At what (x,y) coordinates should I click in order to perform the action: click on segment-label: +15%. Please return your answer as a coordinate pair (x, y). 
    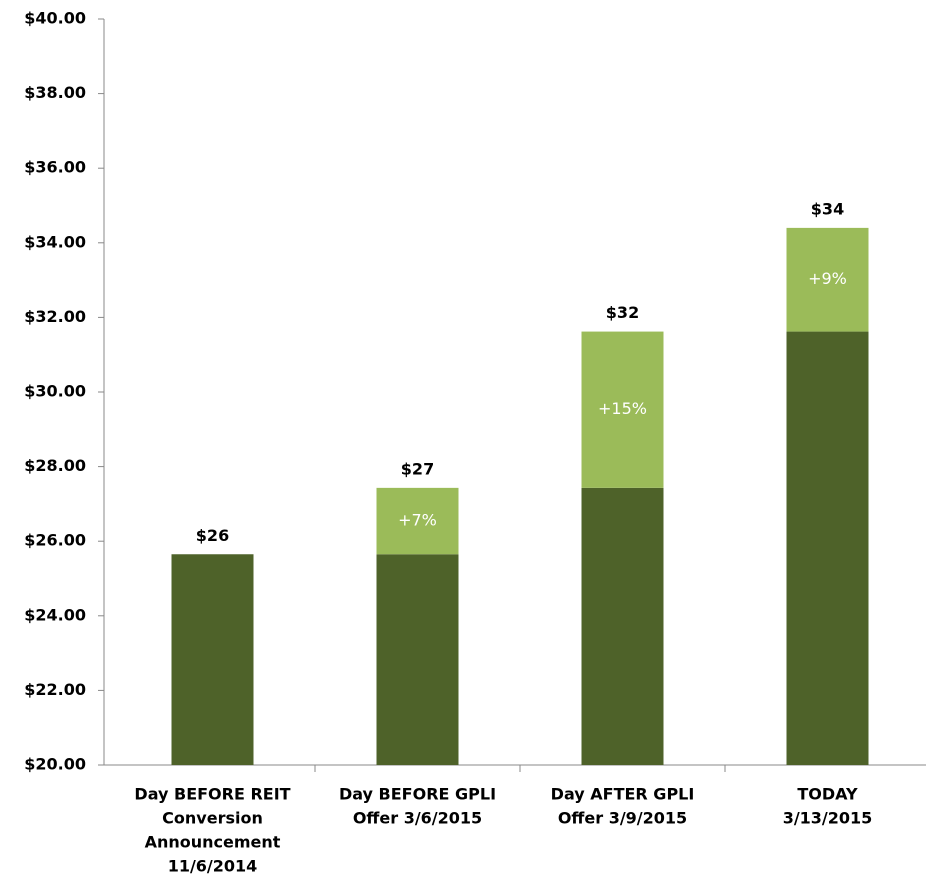
    Looking at the image, I should click on (622, 408).